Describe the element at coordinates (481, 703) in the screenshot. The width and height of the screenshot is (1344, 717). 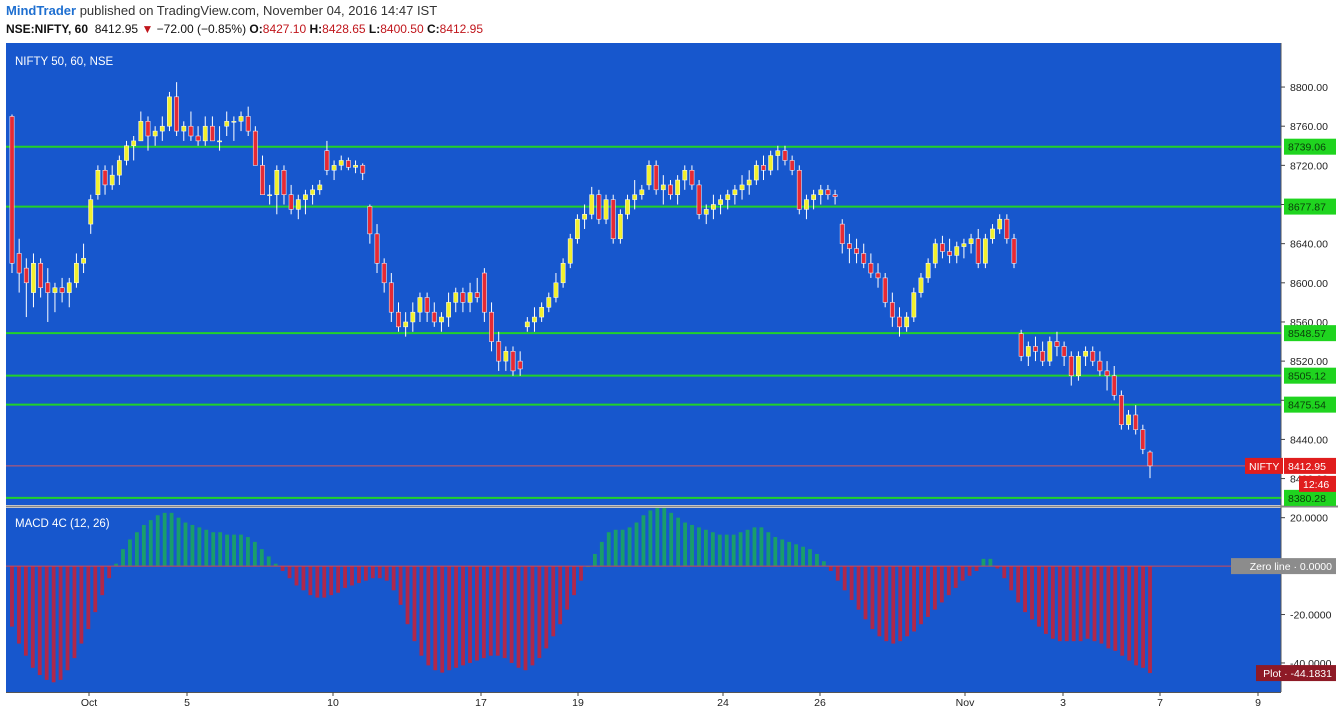
I see `time-tick-label: 17` at that location.